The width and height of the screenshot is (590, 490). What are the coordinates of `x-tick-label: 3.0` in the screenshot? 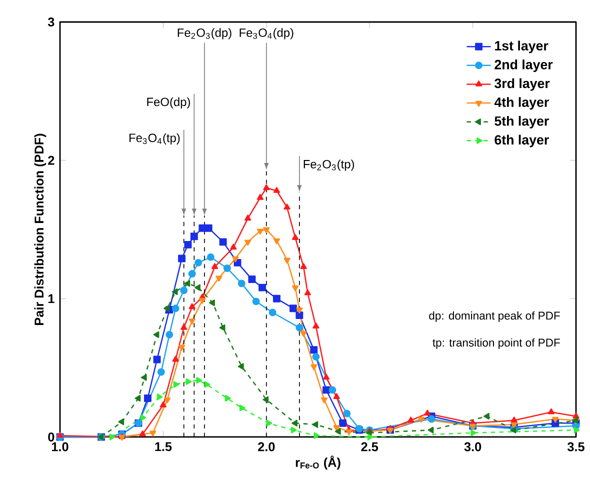 It's located at (473, 447).